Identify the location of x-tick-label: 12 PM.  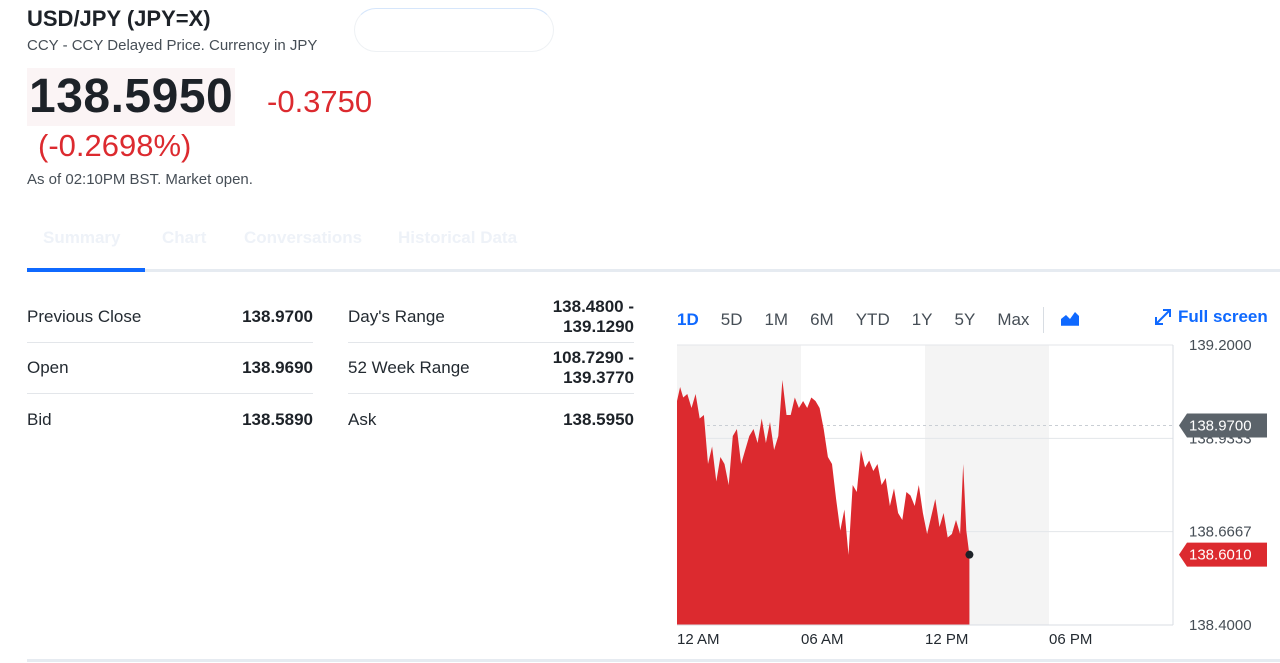
(946, 639).